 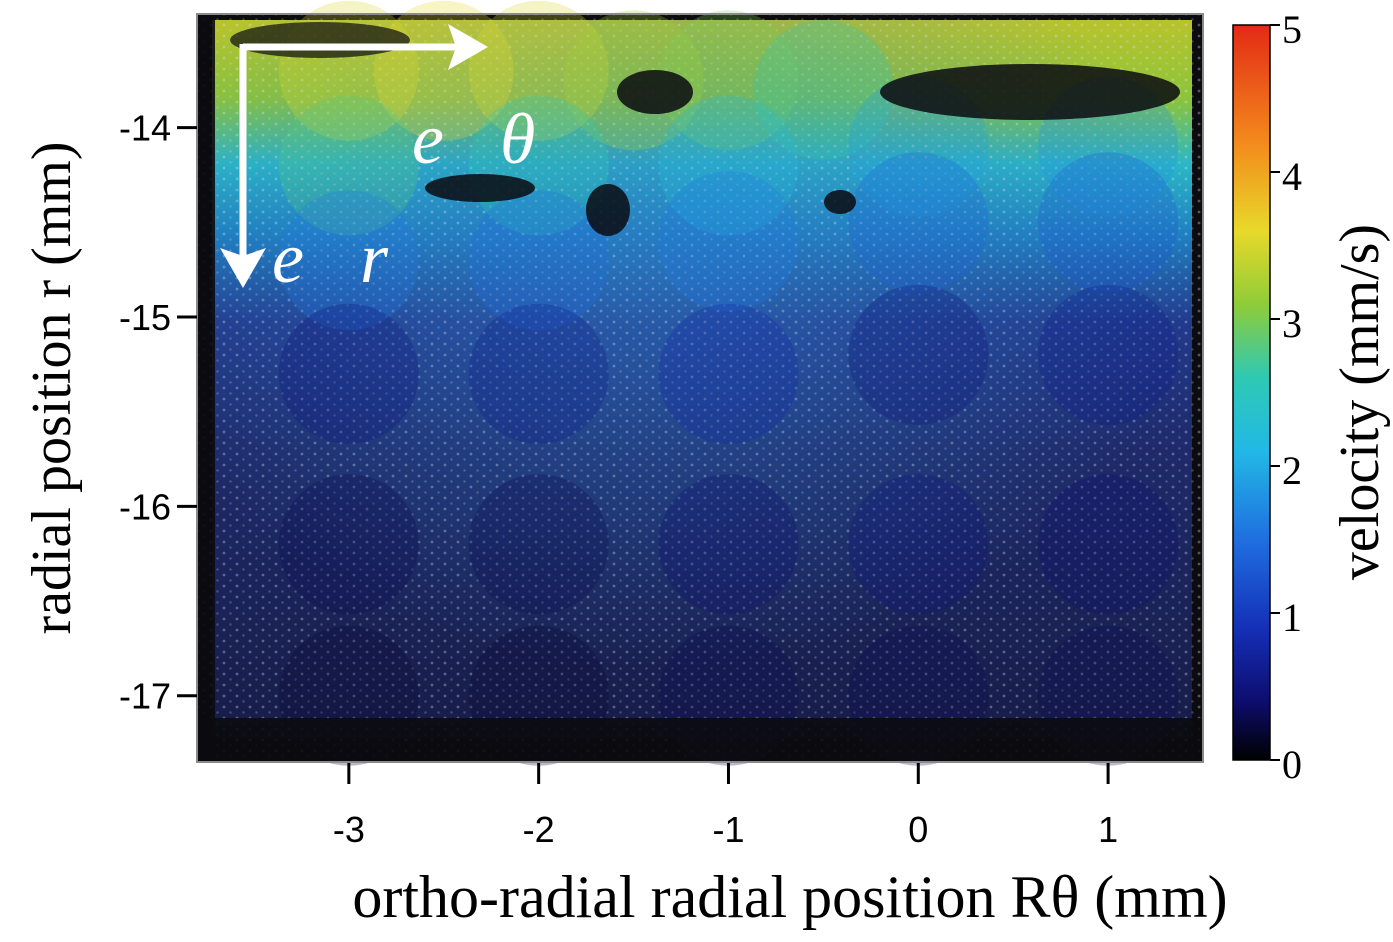 What do you see at coordinates (1292, 323) in the screenshot?
I see `colorbar-tick-label: 3` at bounding box center [1292, 323].